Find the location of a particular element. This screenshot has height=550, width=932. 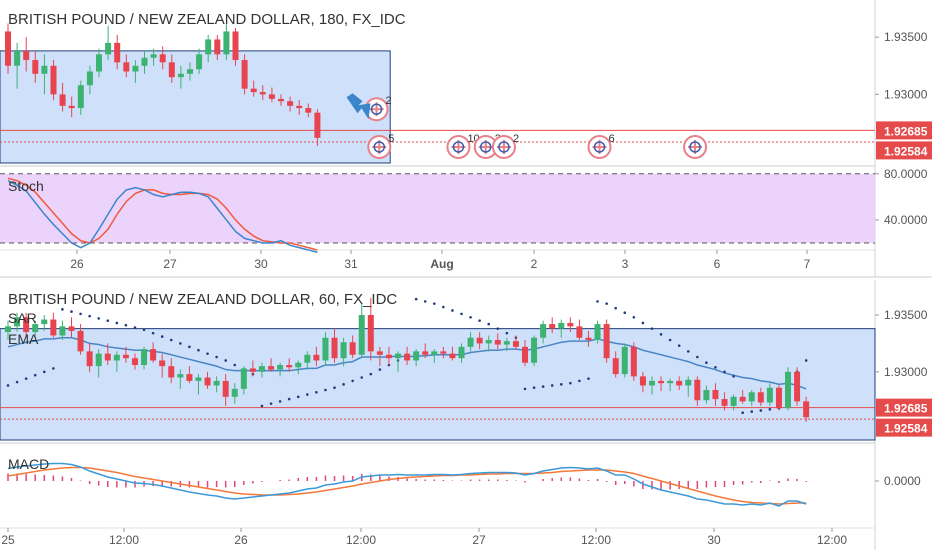

bottom-y-tick-label: 1.93500 is located at coordinates (906, 315).